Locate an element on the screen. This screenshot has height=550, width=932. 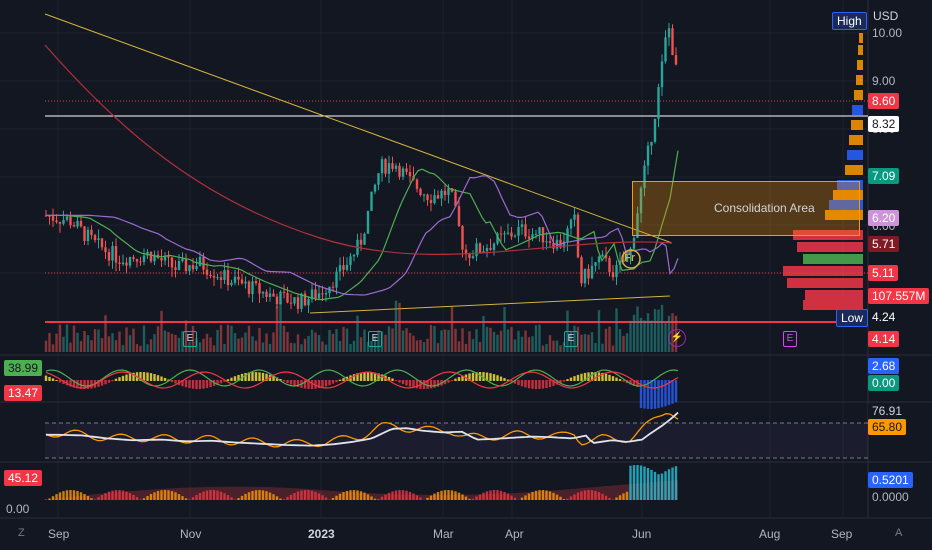
price-tag-7.09: 7.09 is located at coordinates (883, 176).